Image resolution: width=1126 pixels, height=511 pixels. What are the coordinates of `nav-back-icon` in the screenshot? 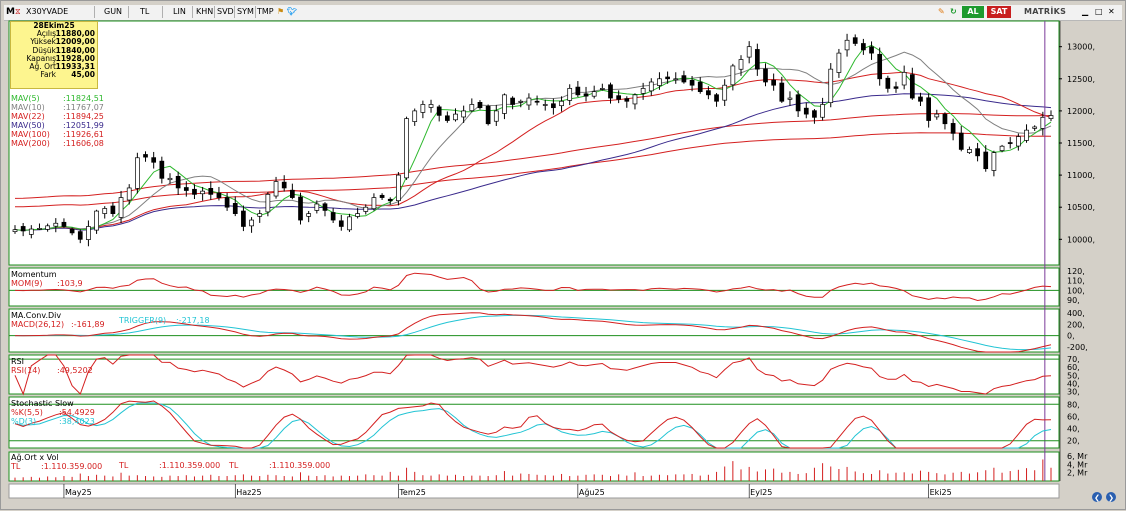 It's located at (1097, 497).